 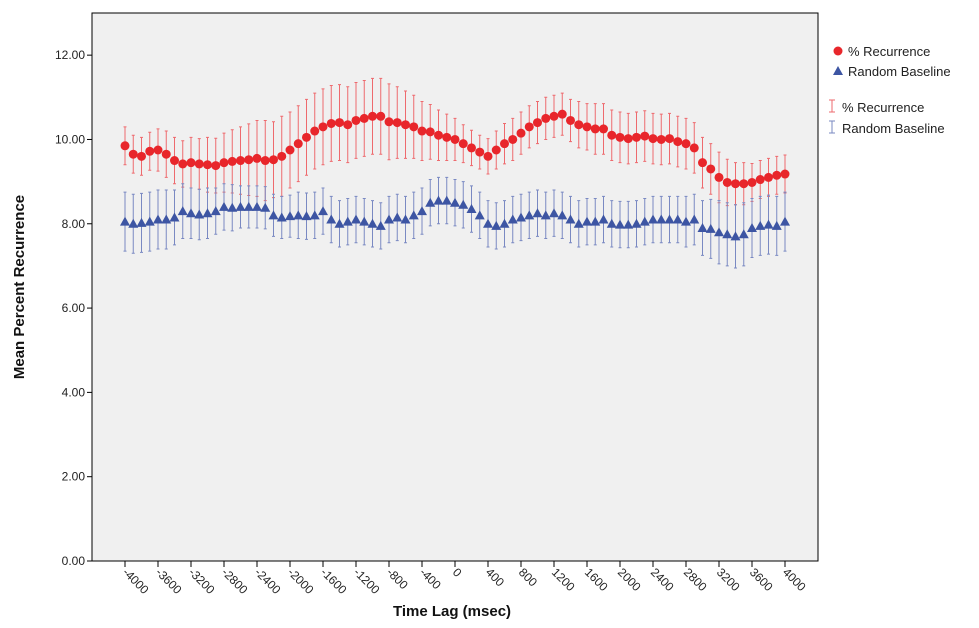 What do you see at coordinates (74, 477) in the screenshot?
I see `y-tick-label: 2.00` at bounding box center [74, 477].